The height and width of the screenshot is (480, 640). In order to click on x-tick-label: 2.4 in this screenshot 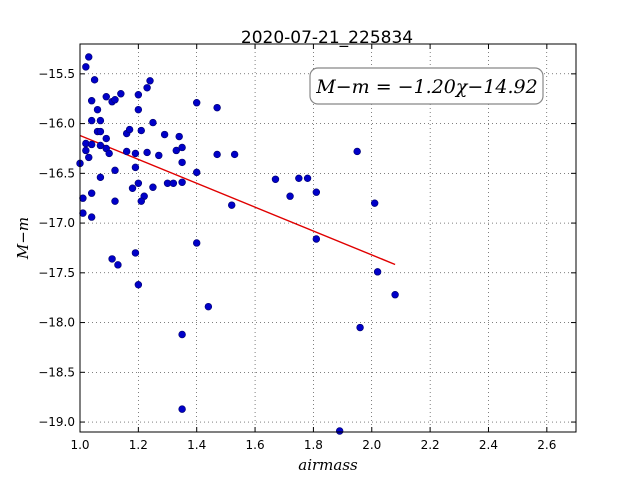, I will do `click(488, 445)`.